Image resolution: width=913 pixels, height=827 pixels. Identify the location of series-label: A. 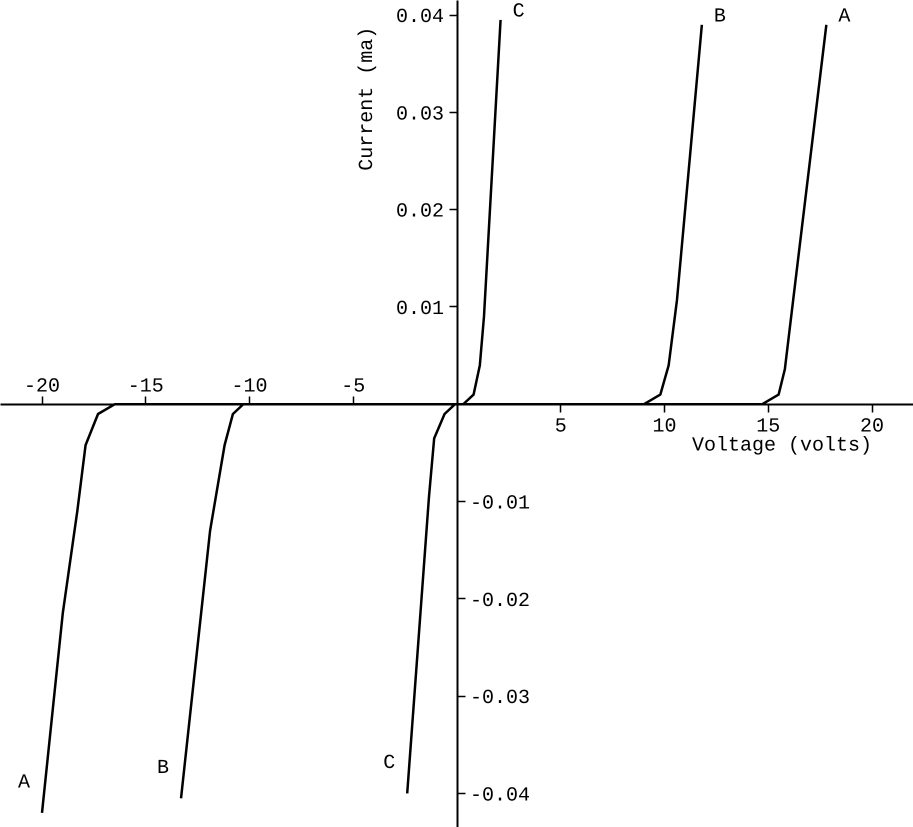
(844, 16).